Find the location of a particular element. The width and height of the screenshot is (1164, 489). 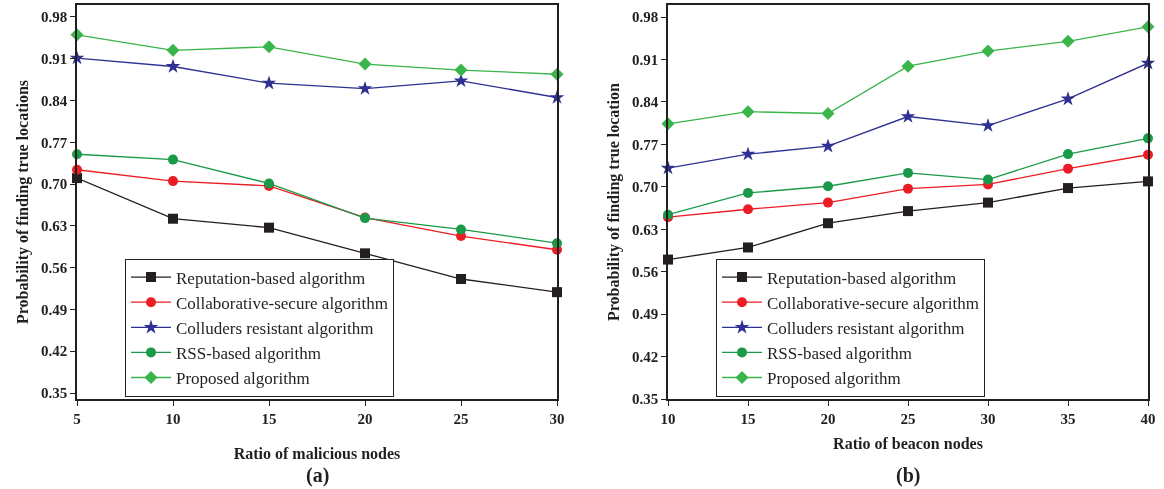

x-tick-label: 5 is located at coordinates (77, 418).